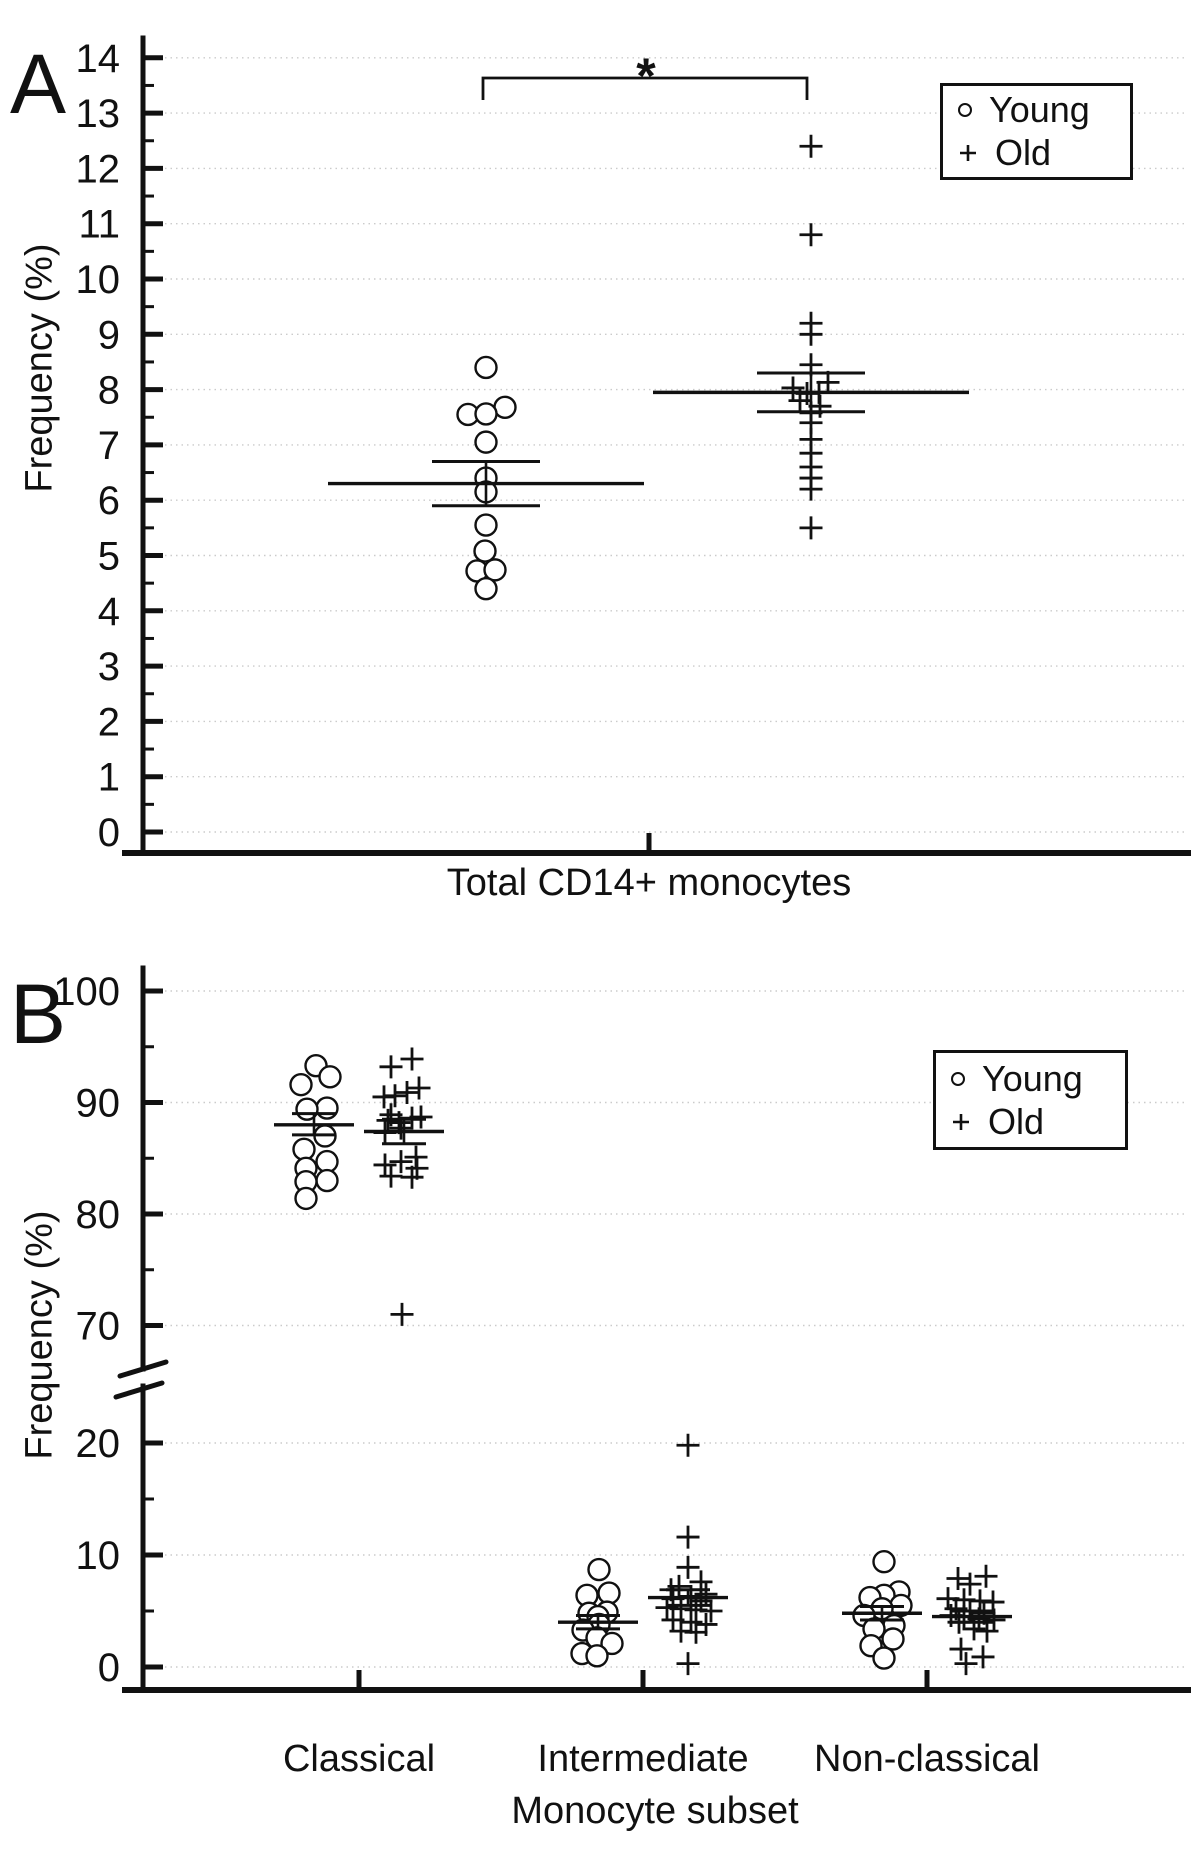 The width and height of the screenshot is (1200, 1854). Describe the element at coordinates (38, 1014) in the screenshot. I see `panel-b-letter: B` at that location.